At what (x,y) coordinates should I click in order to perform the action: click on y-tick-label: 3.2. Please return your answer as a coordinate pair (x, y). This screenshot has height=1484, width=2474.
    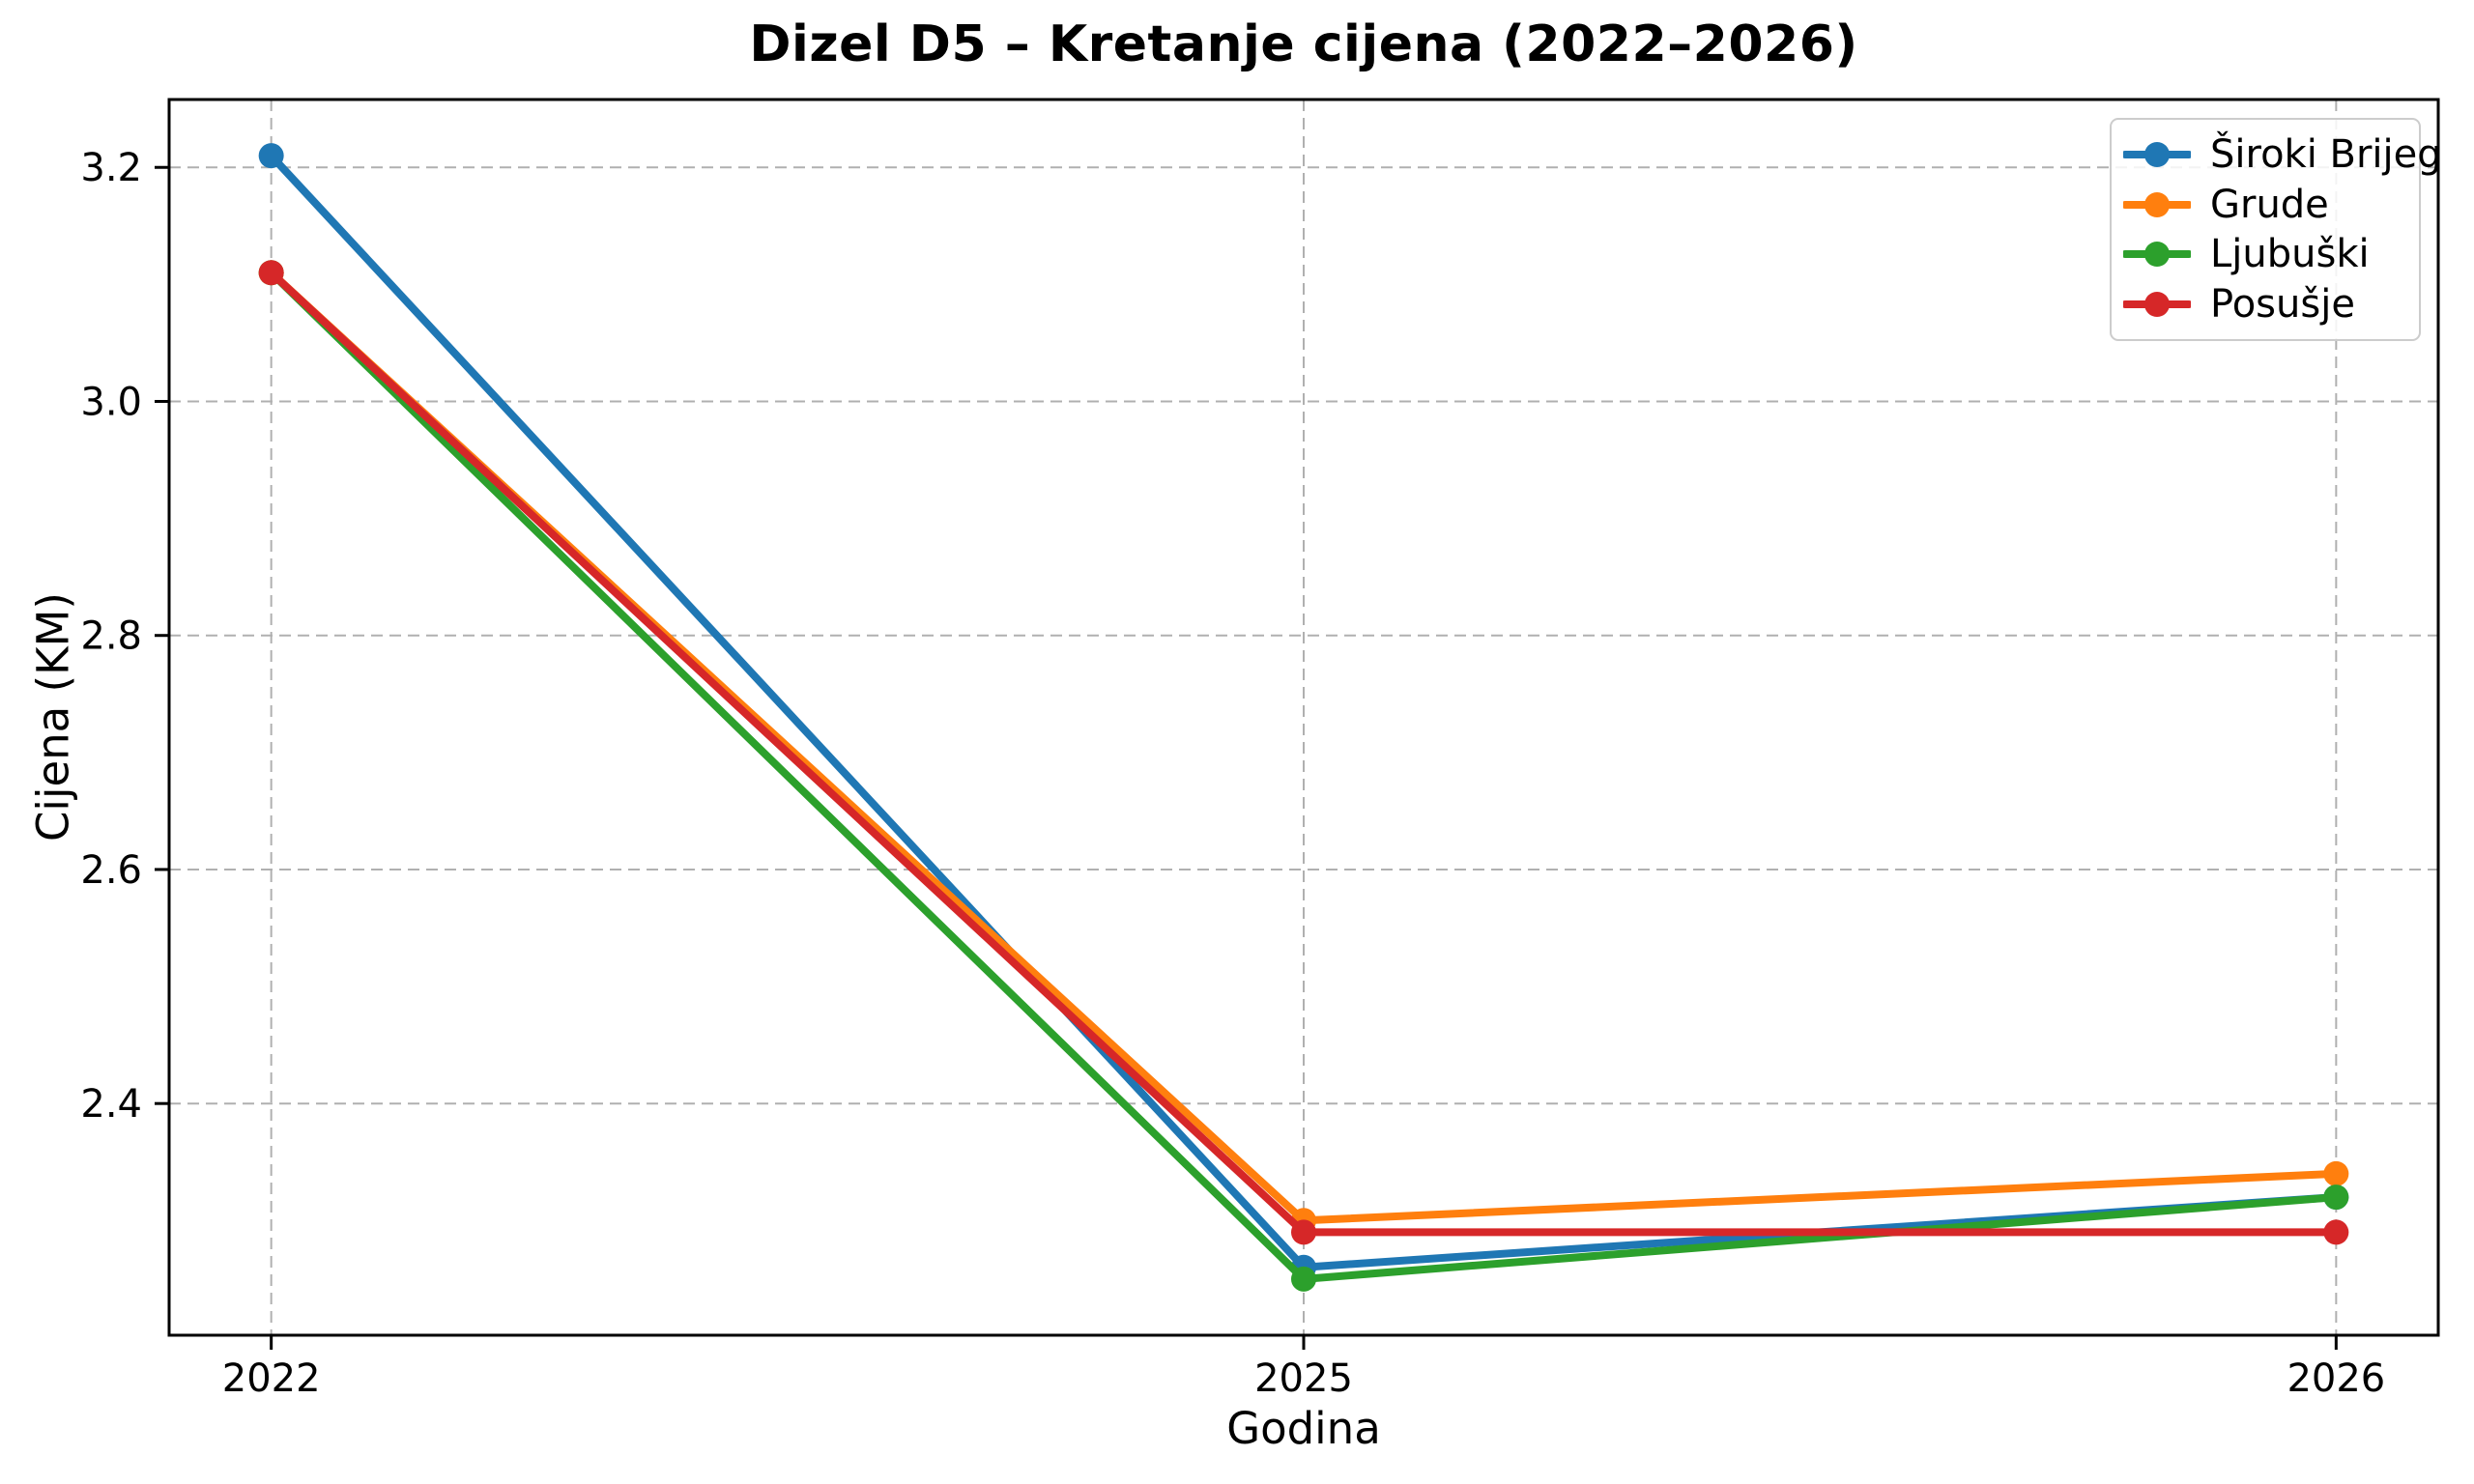
    Looking at the image, I should click on (111, 168).